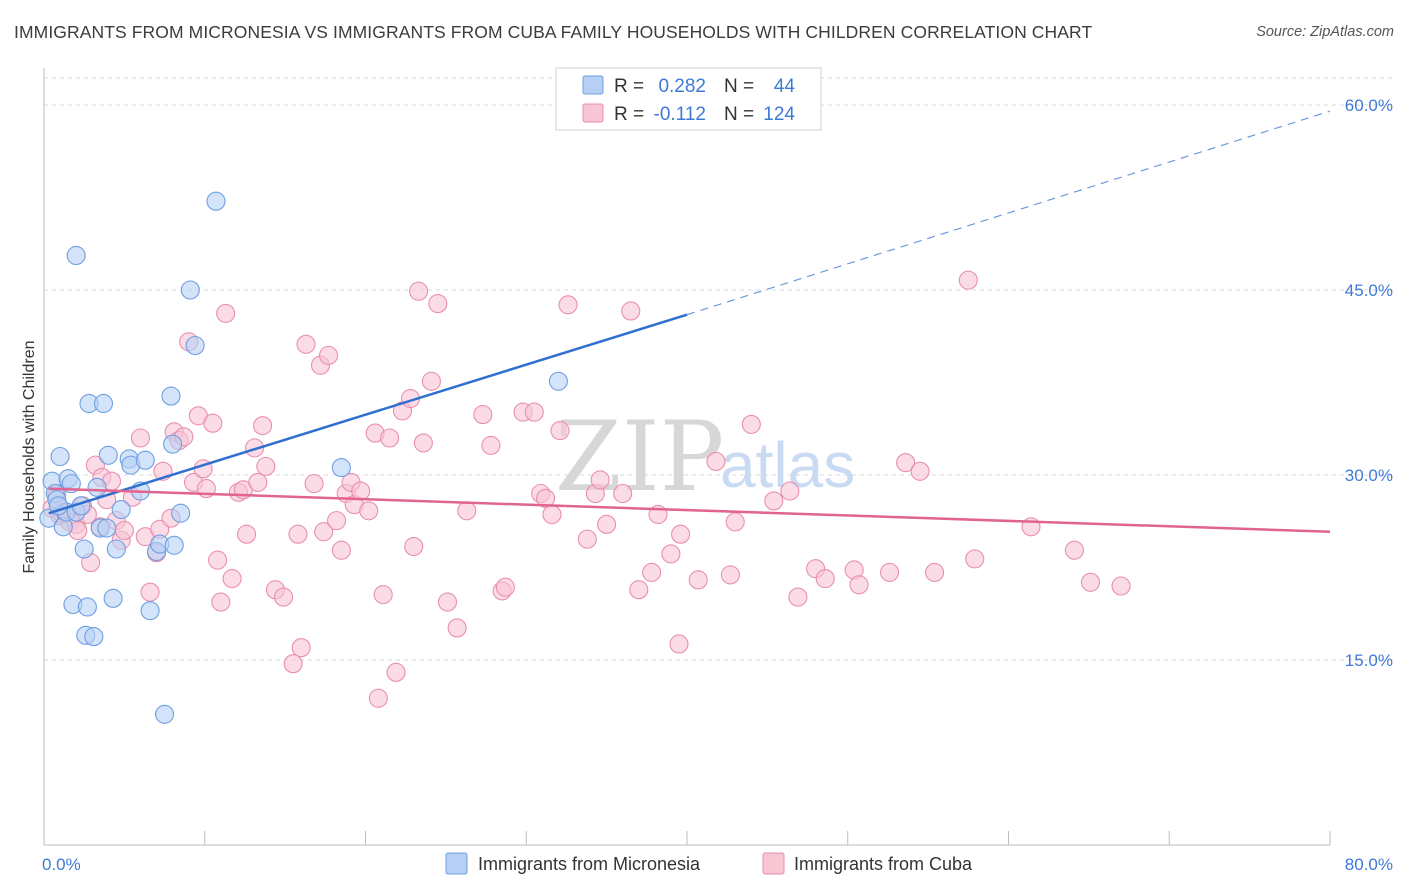 Image resolution: width=1406 pixels, height=892 pixels. Describe the element at coordinates (785, 86) in the screenshot. I see `legend-n-value-micronesia: 44` at that location.